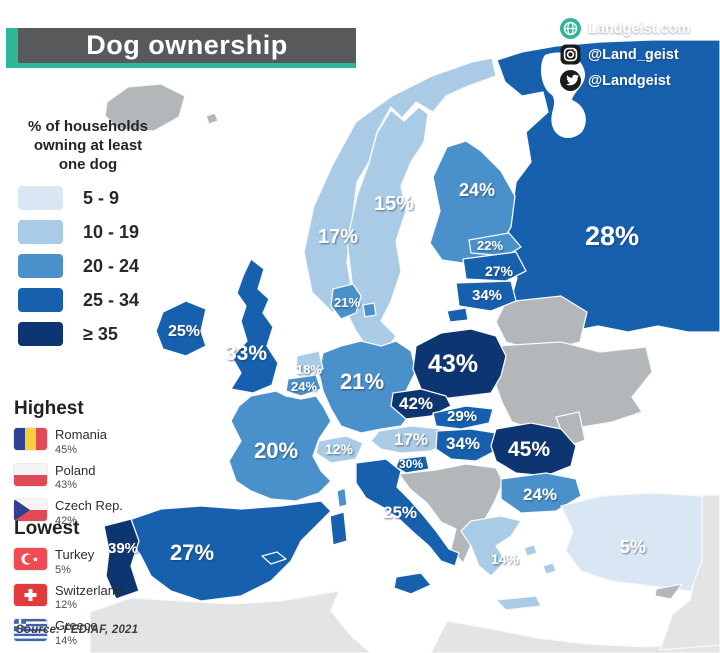  Describe the element at coordinates (633, 547) in the screenshot. I see `map-label-turkey: 5%` at that location.